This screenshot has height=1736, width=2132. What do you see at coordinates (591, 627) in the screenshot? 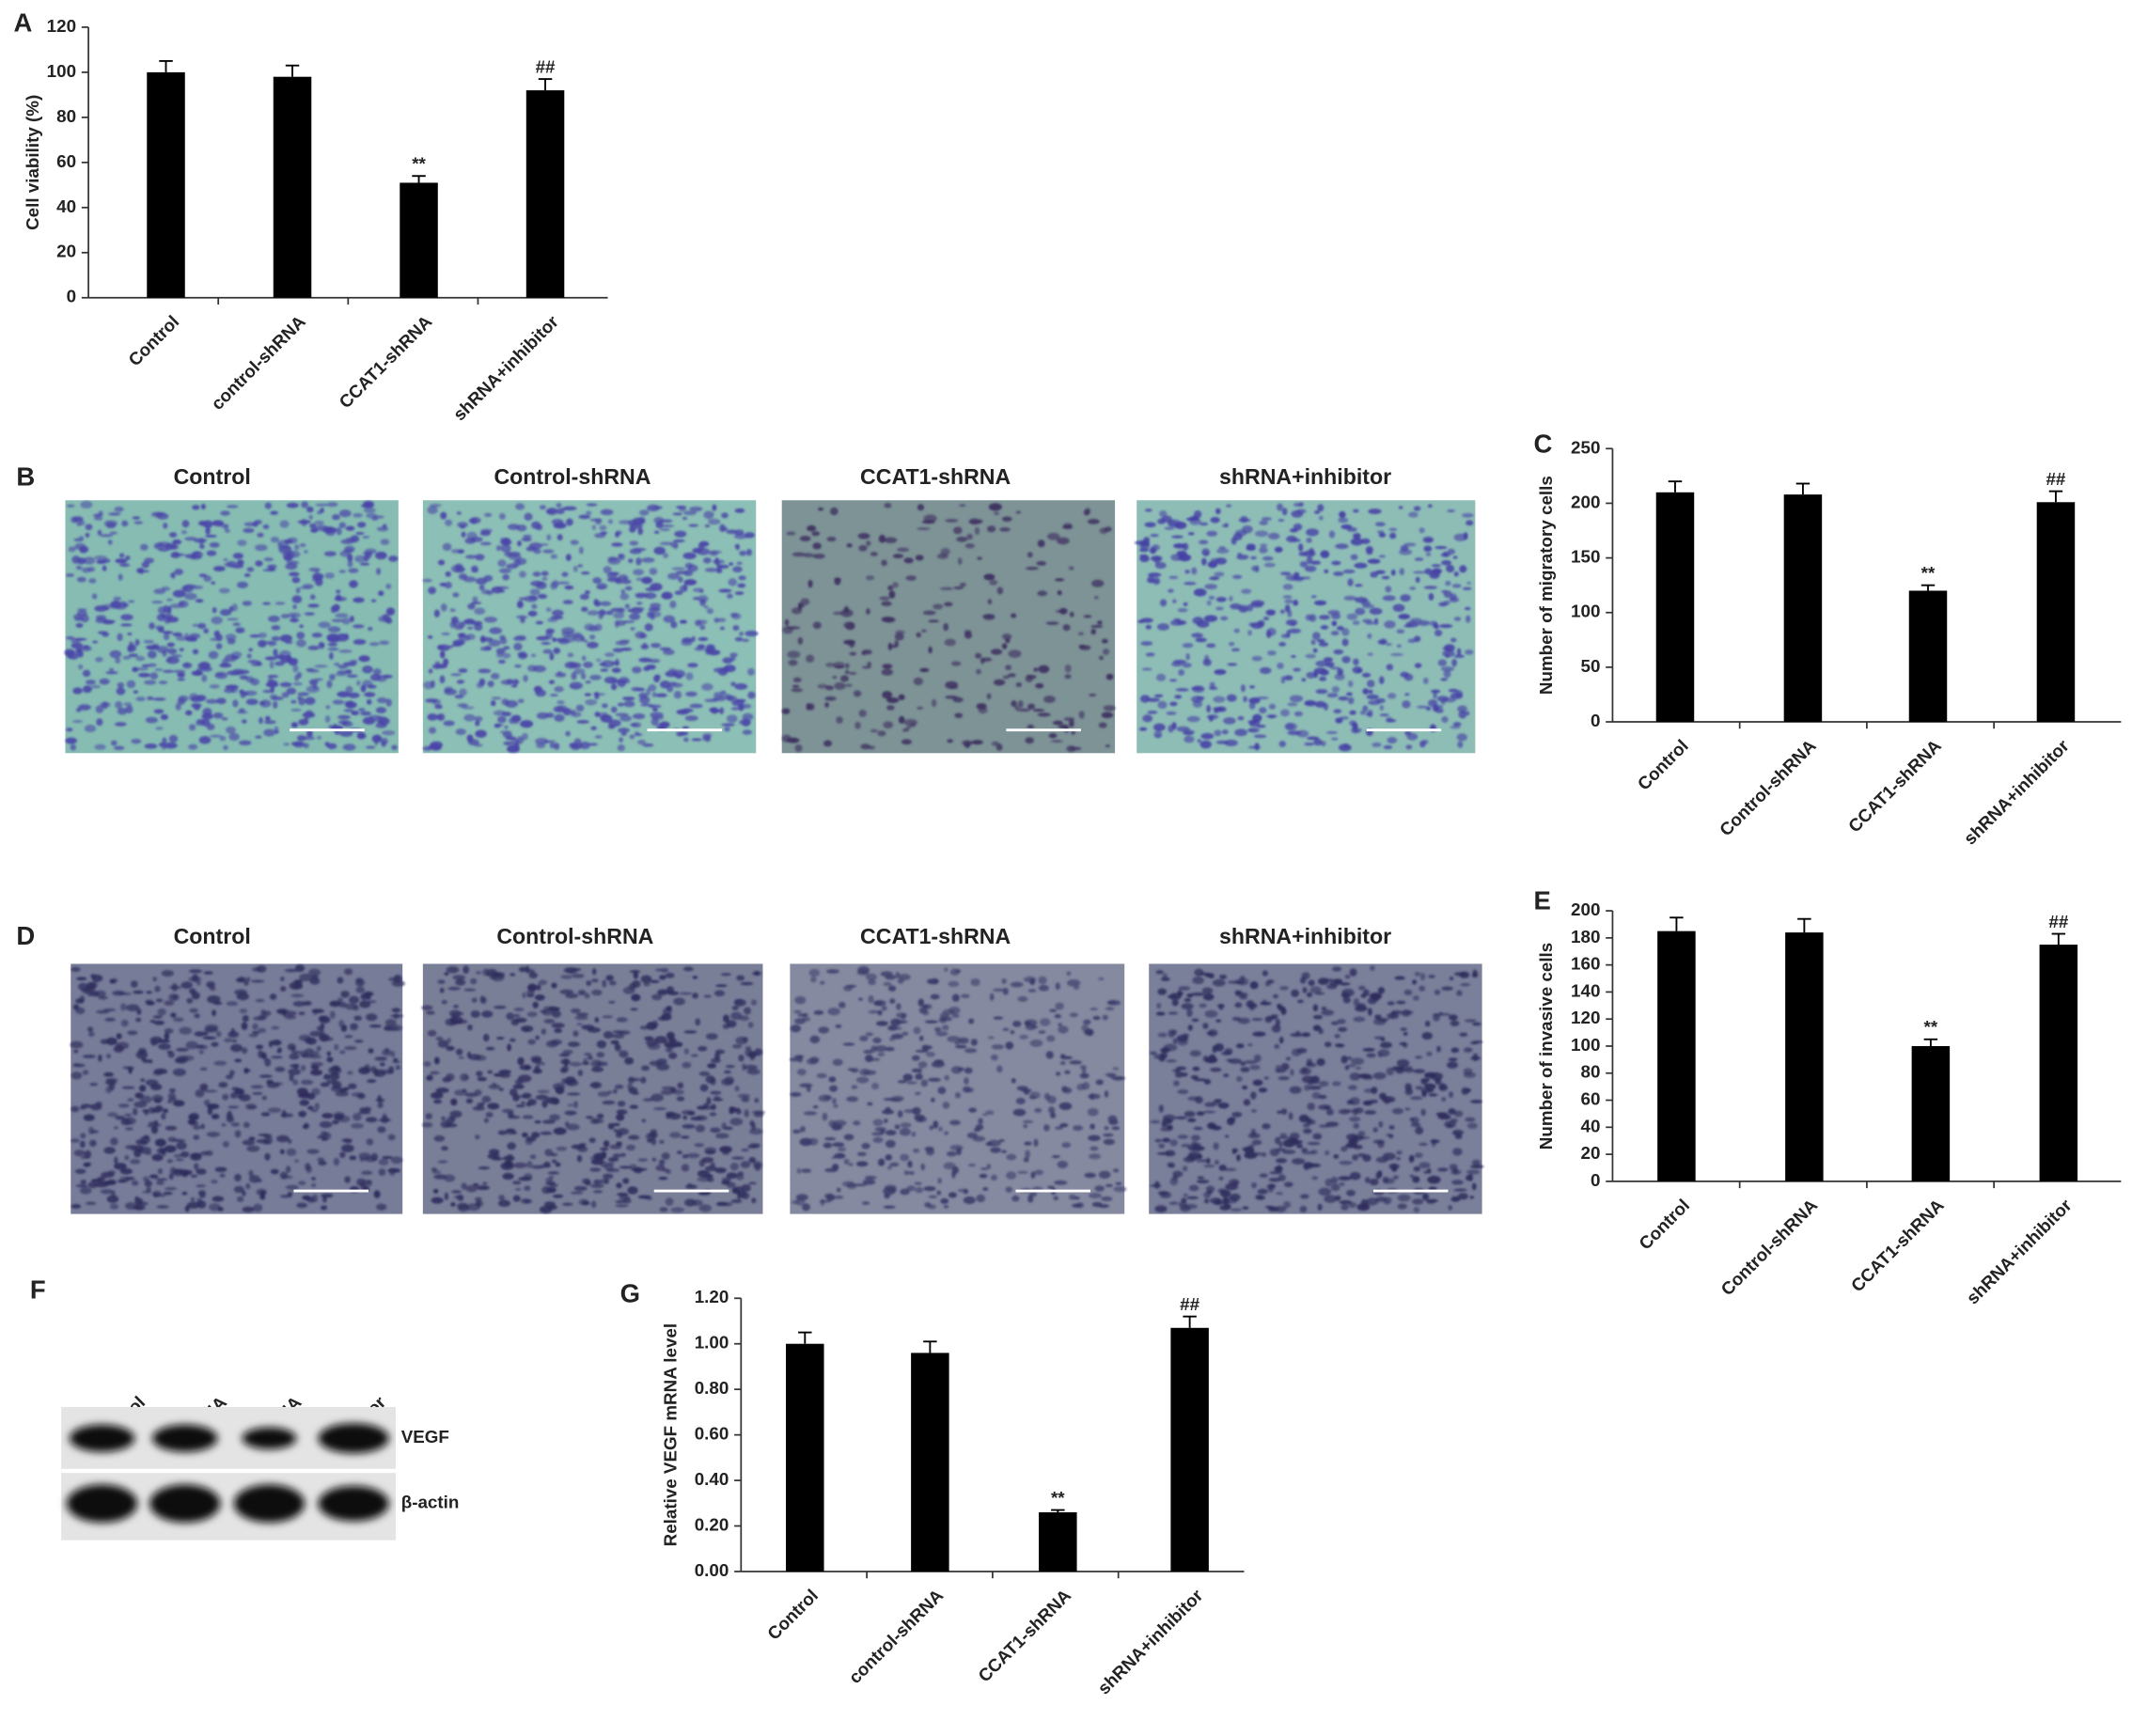
I see `cell-stain` at bounding box center [591, 627].